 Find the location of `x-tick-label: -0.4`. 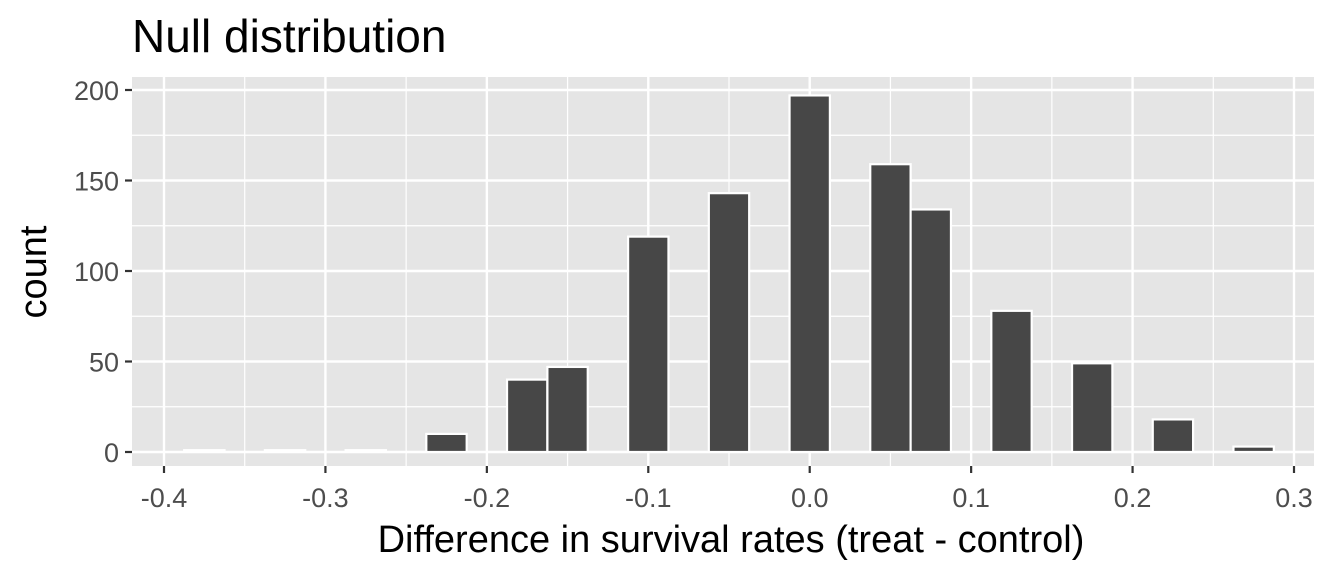

x-tick-label: -0.4 is located at coordinates (164, 498).